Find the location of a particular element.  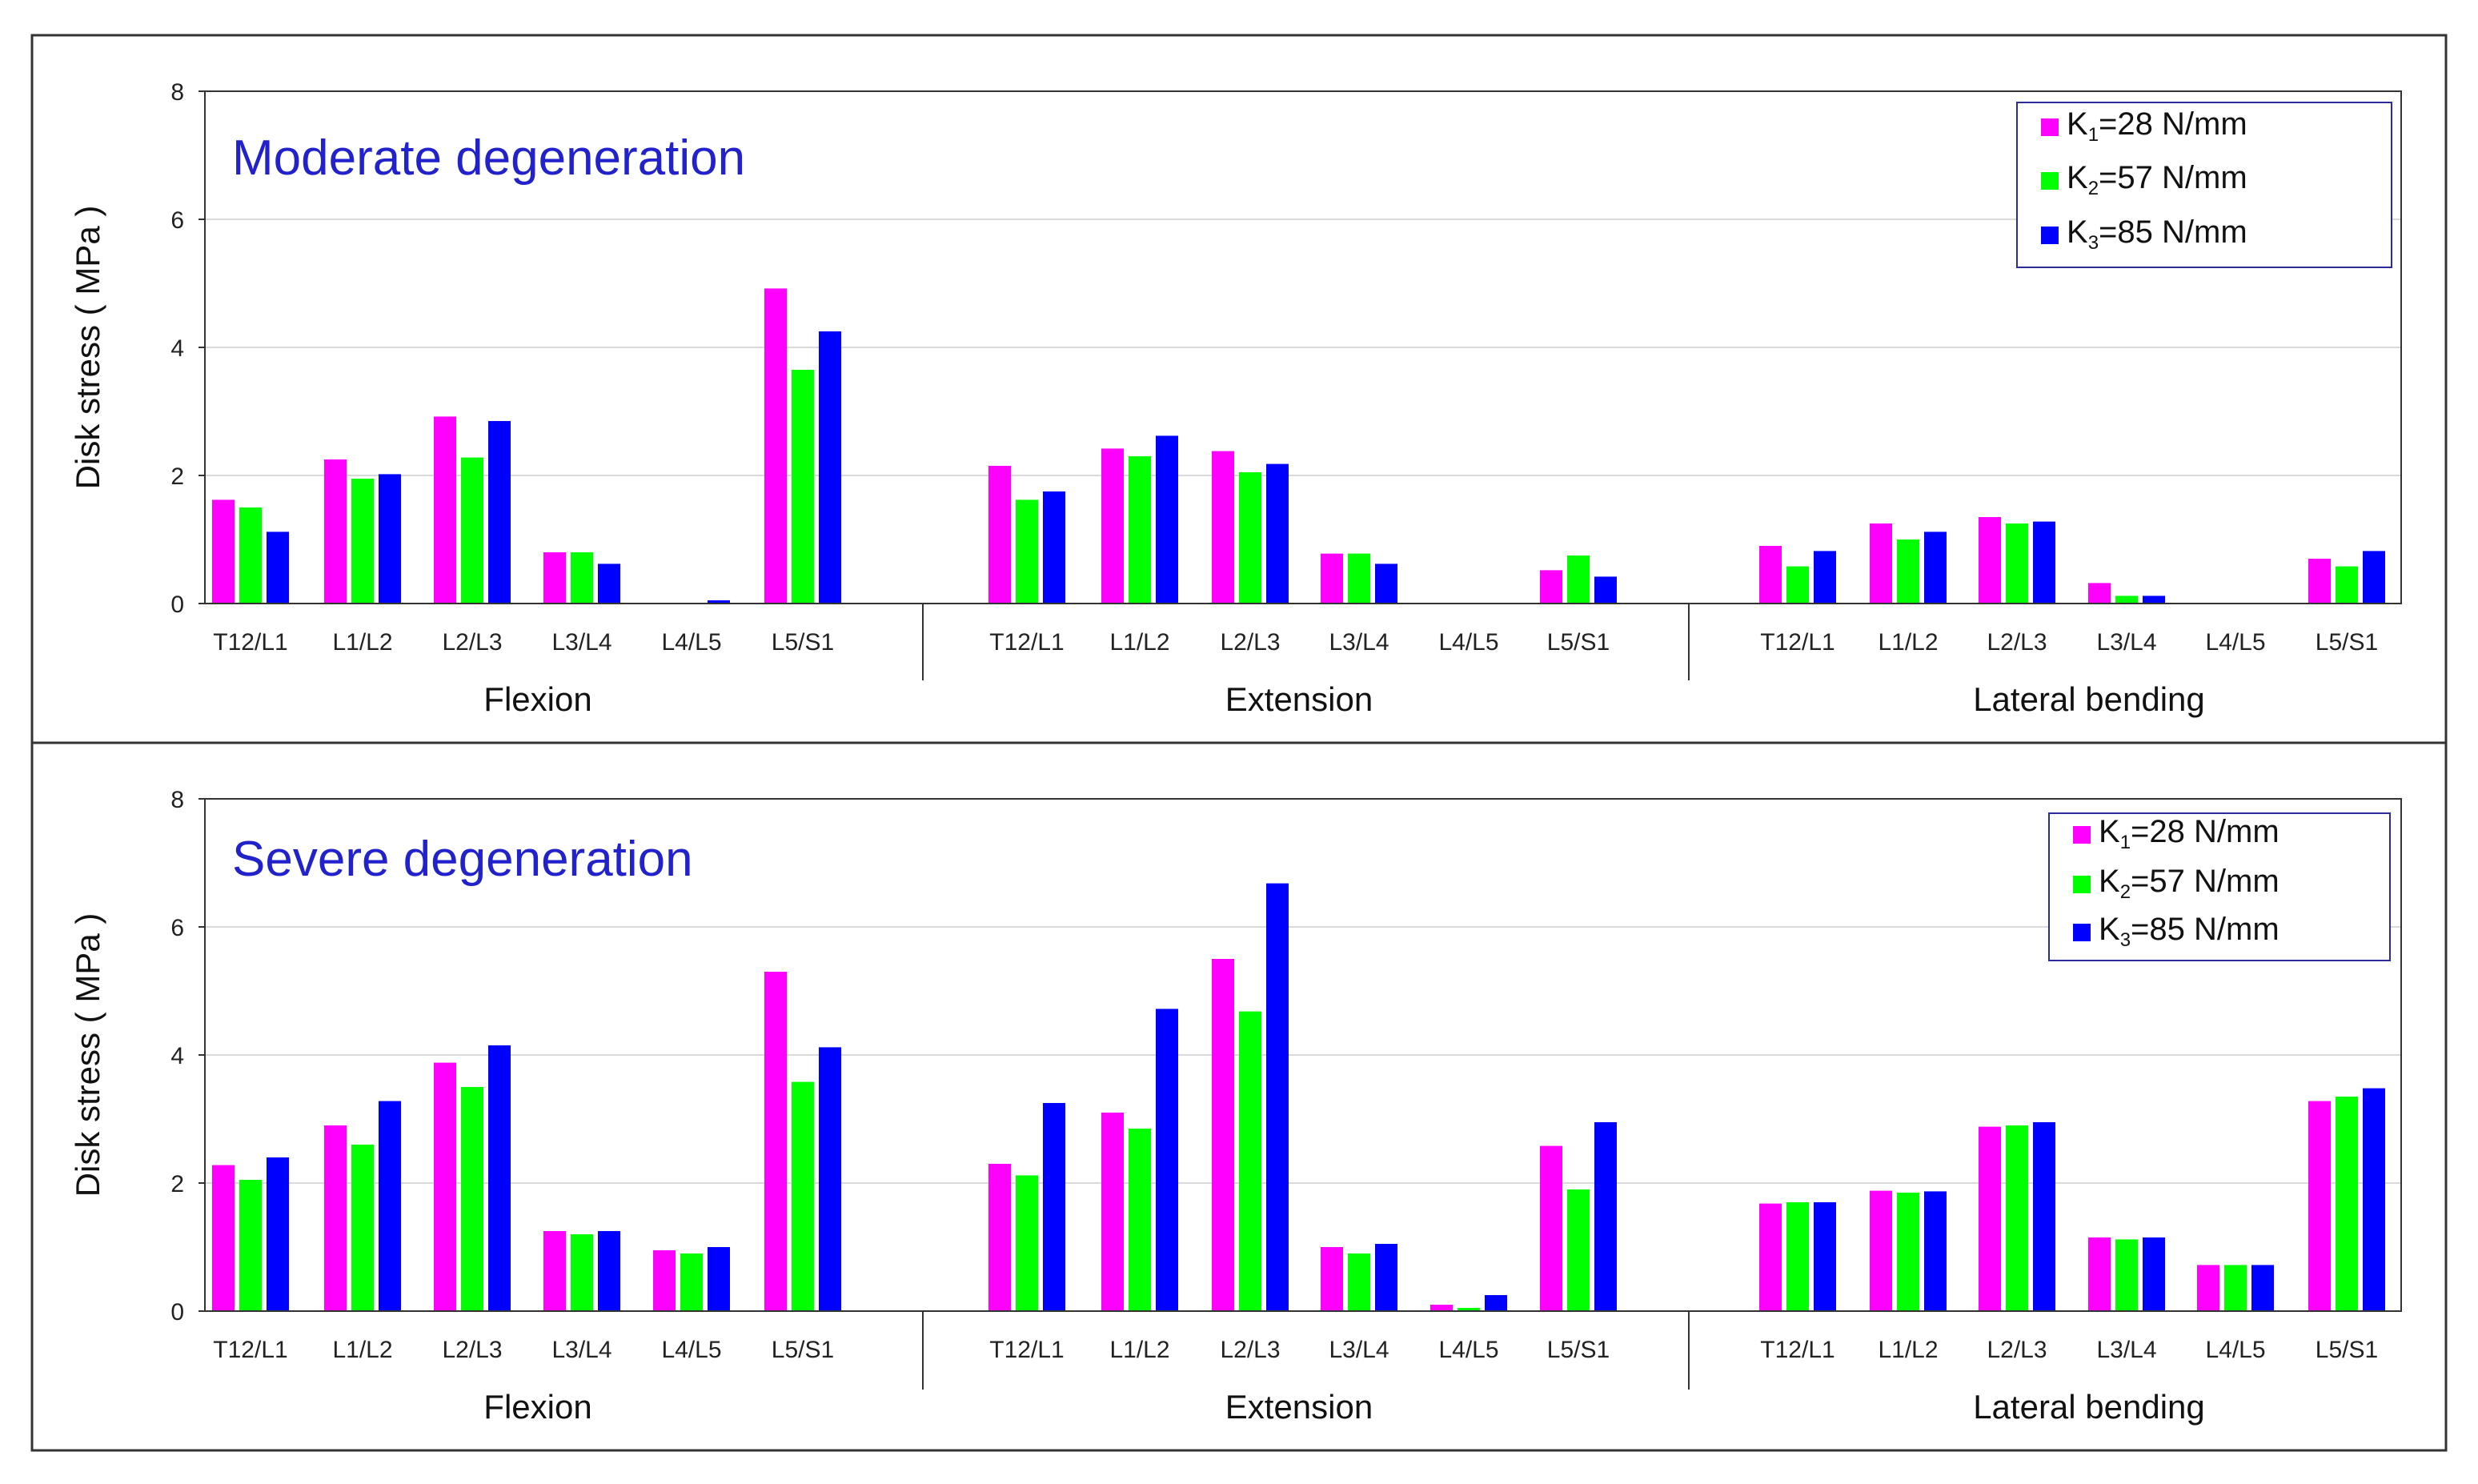

legend-entry: K2=57 N/mm is located at coordinates (2189, 883).